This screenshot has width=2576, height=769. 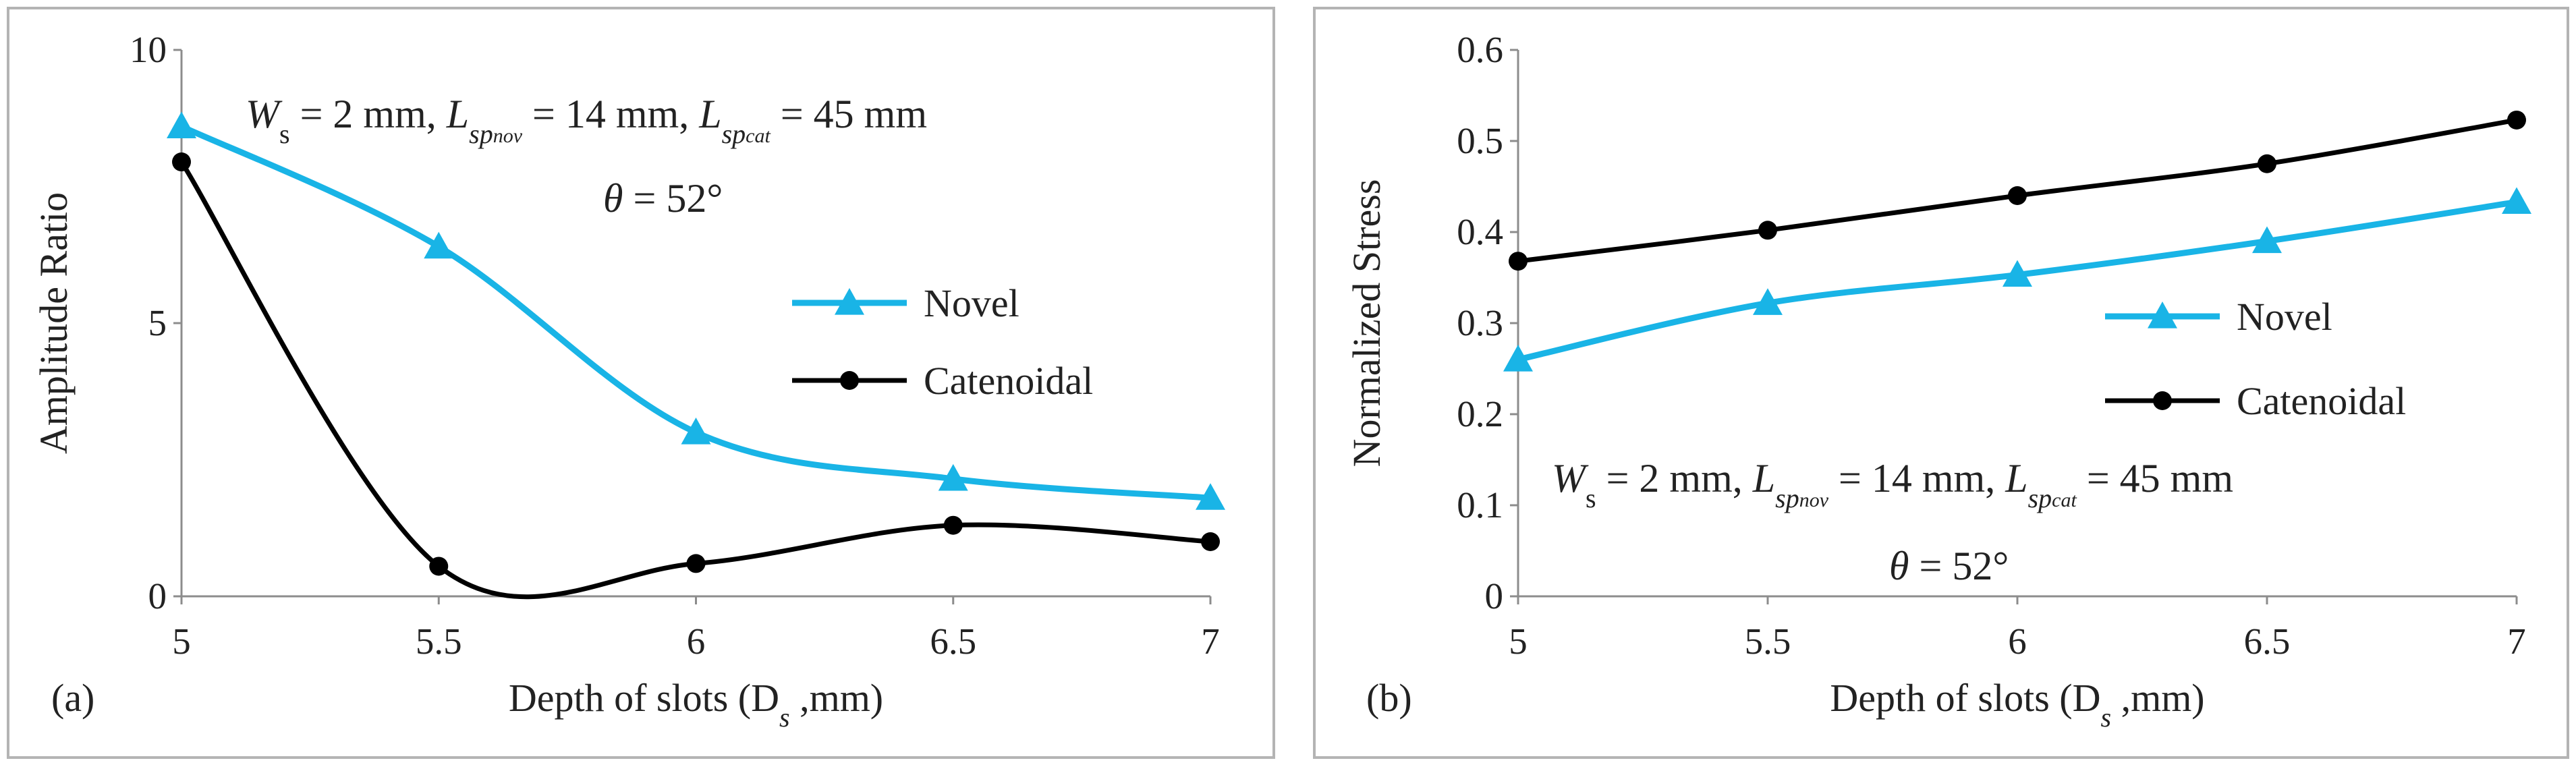 What do you see at coordinates (148, 49) in the screenshot?
I see `y-tick-label: 10` at bounding box center [148, 49].